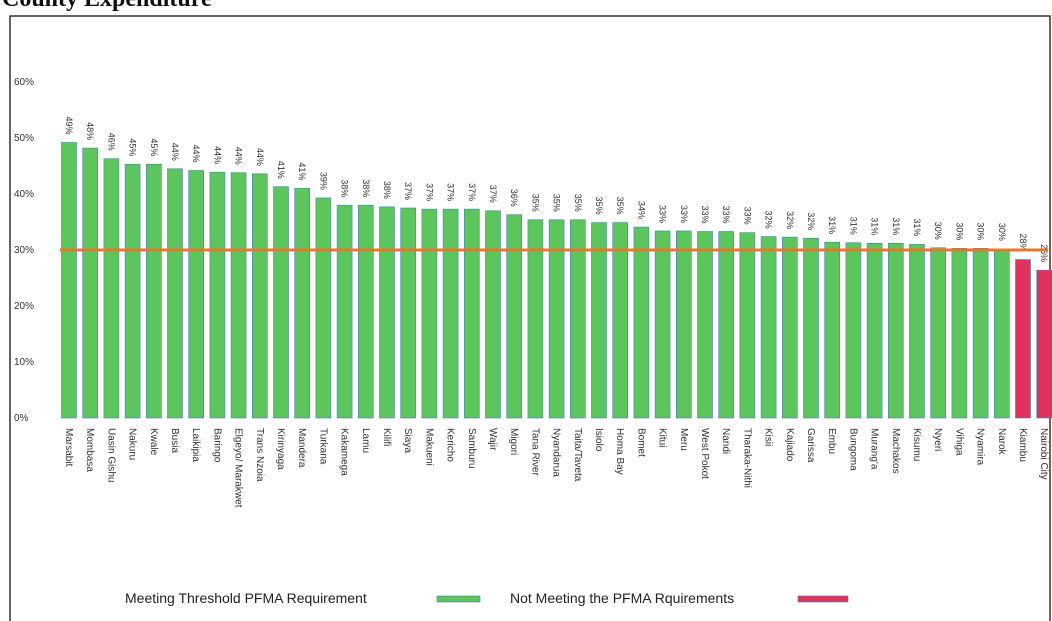  Describe the element at coordinates (831, 441) in the screenshot. I see `x-tick-label: Embu` at that location.